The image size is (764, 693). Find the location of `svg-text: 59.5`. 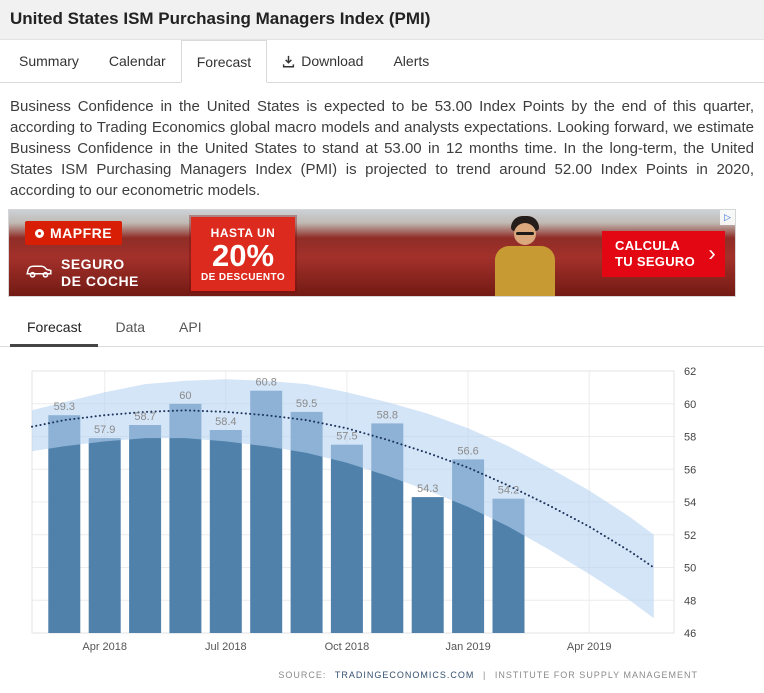

svg-text: 59.5 is located at coordinates (306, 404).